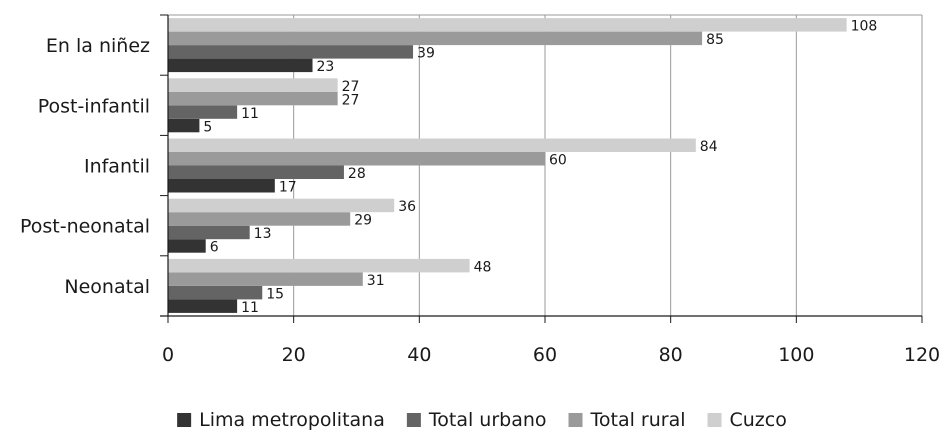 This screenshot has width=944, height=439. Describe the element at coordinates (288, 188) in the screenshot. I see `data-label: 17` at that location.